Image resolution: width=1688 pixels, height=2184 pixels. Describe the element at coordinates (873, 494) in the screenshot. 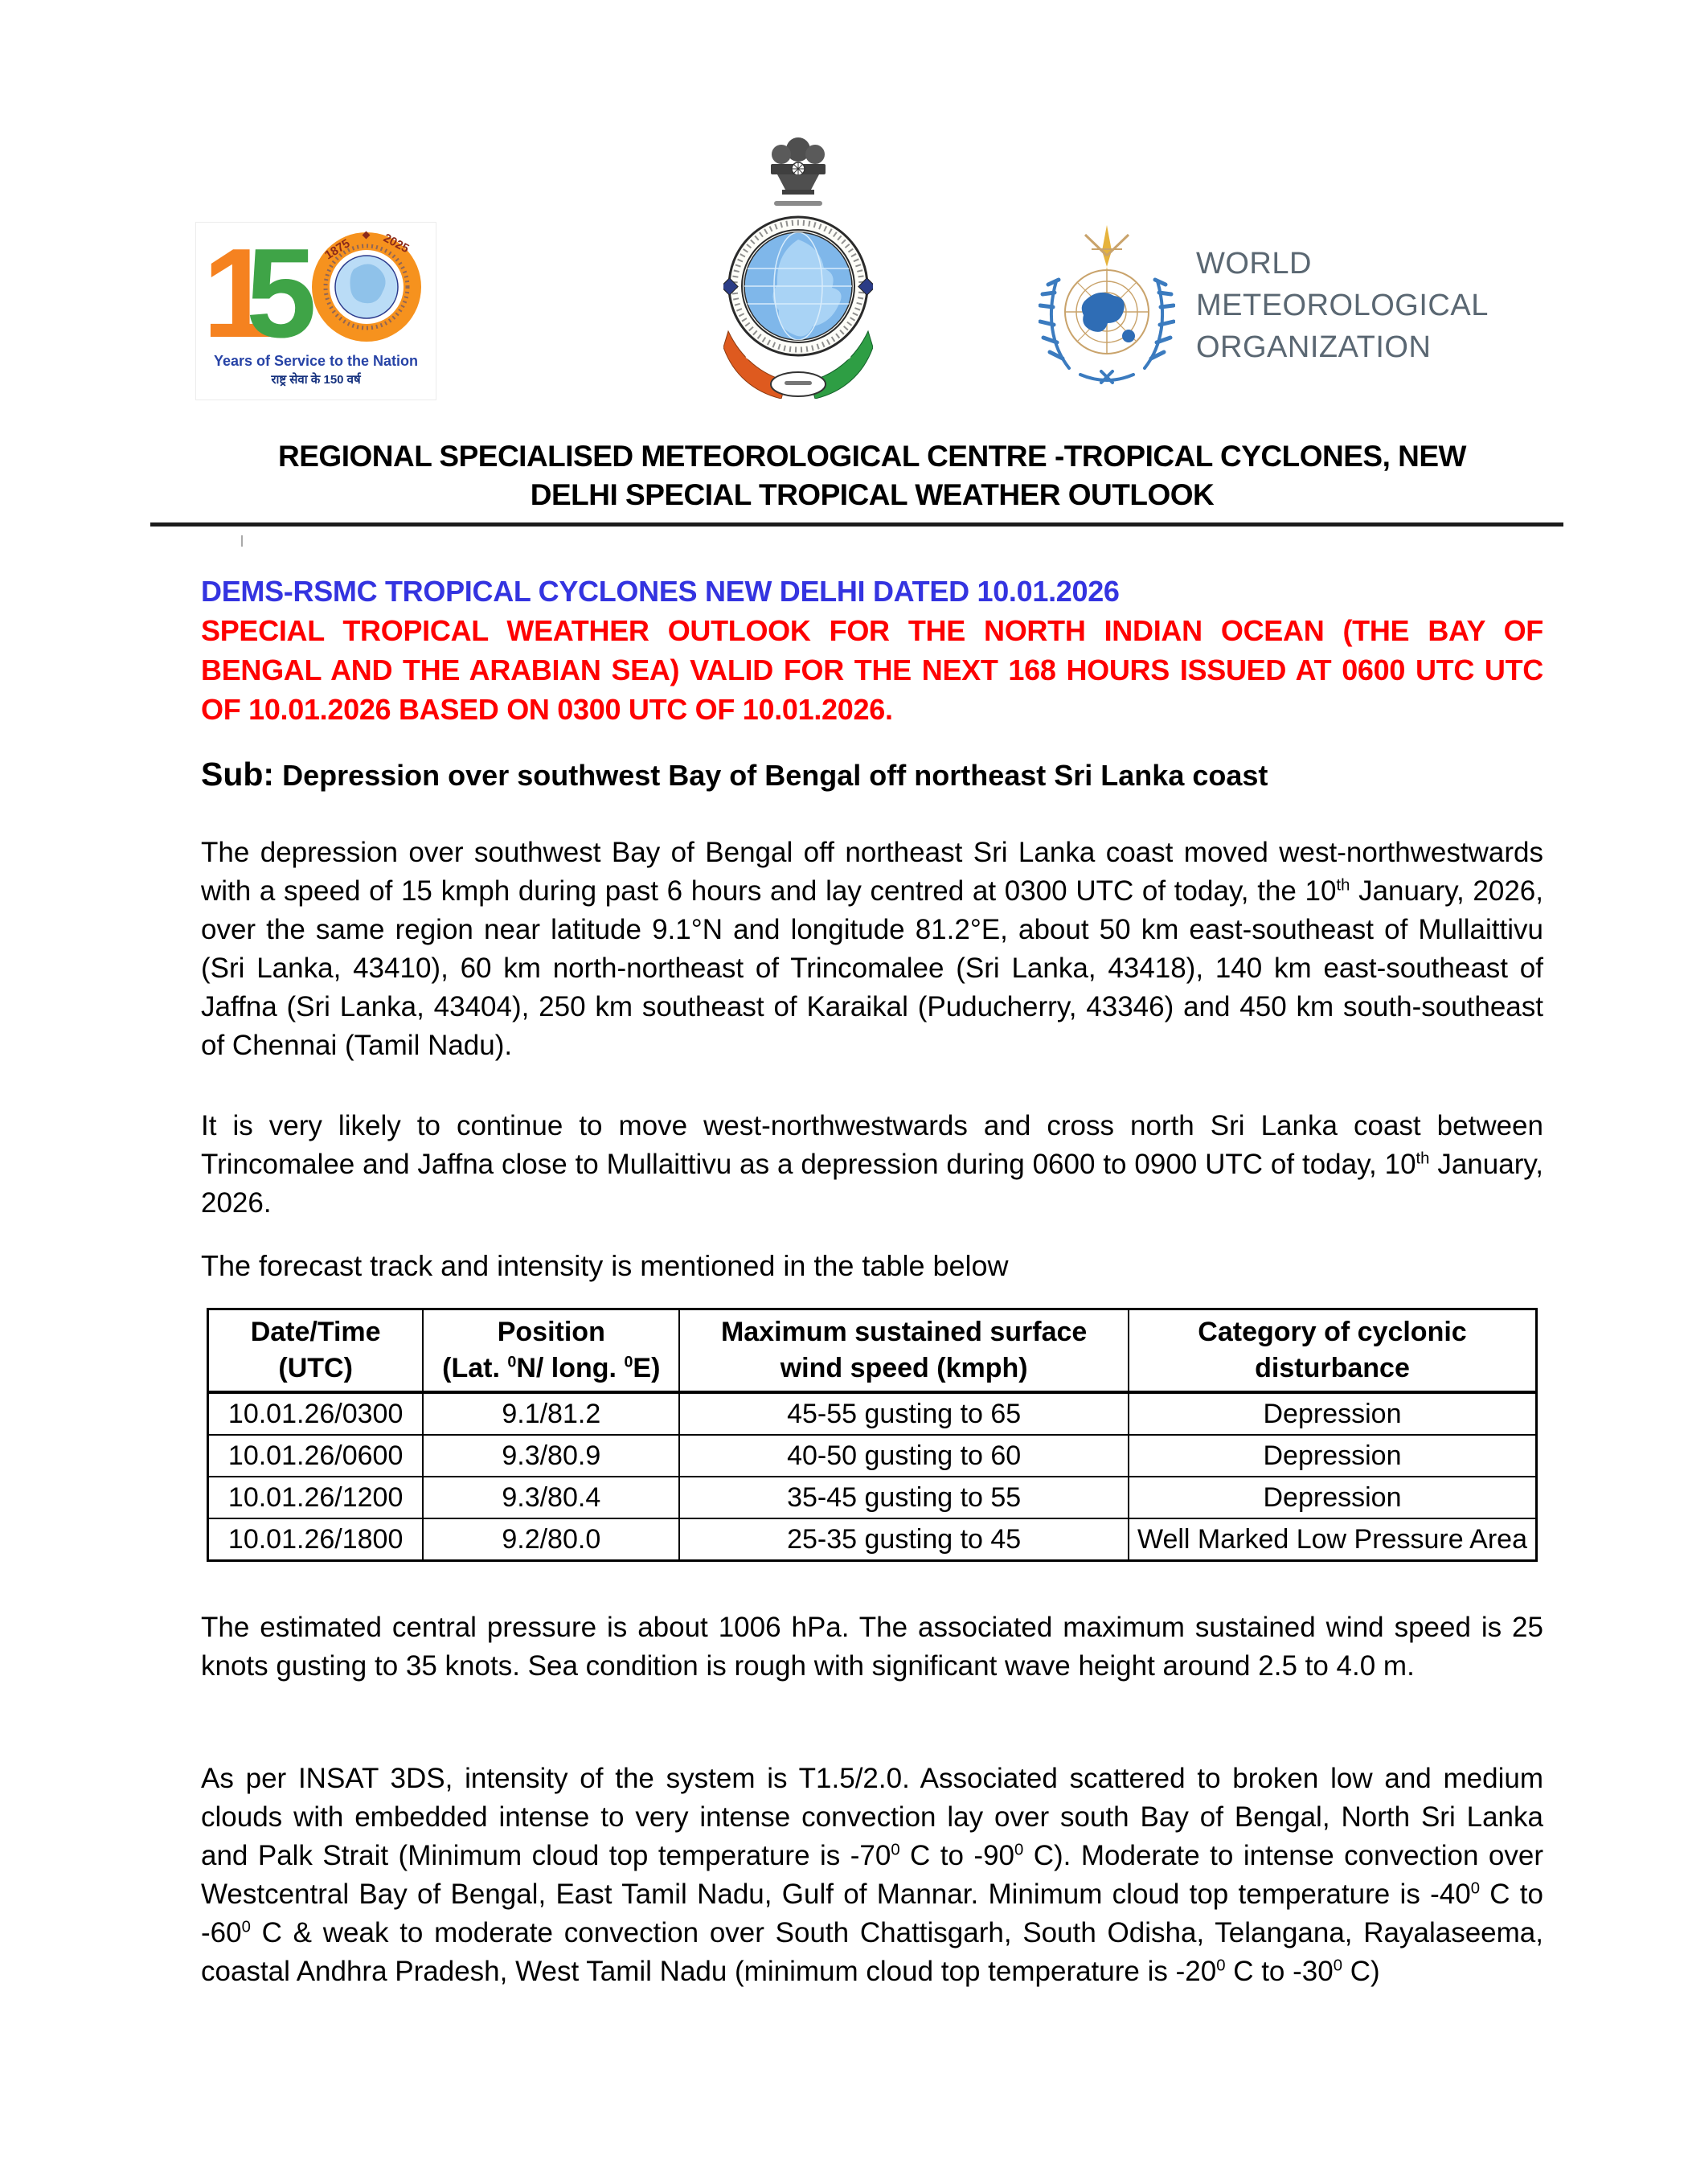

I see `document-title-line-2: DELHI SPECIAL TROPICAL WEATHER OUTLOOK` at that location.